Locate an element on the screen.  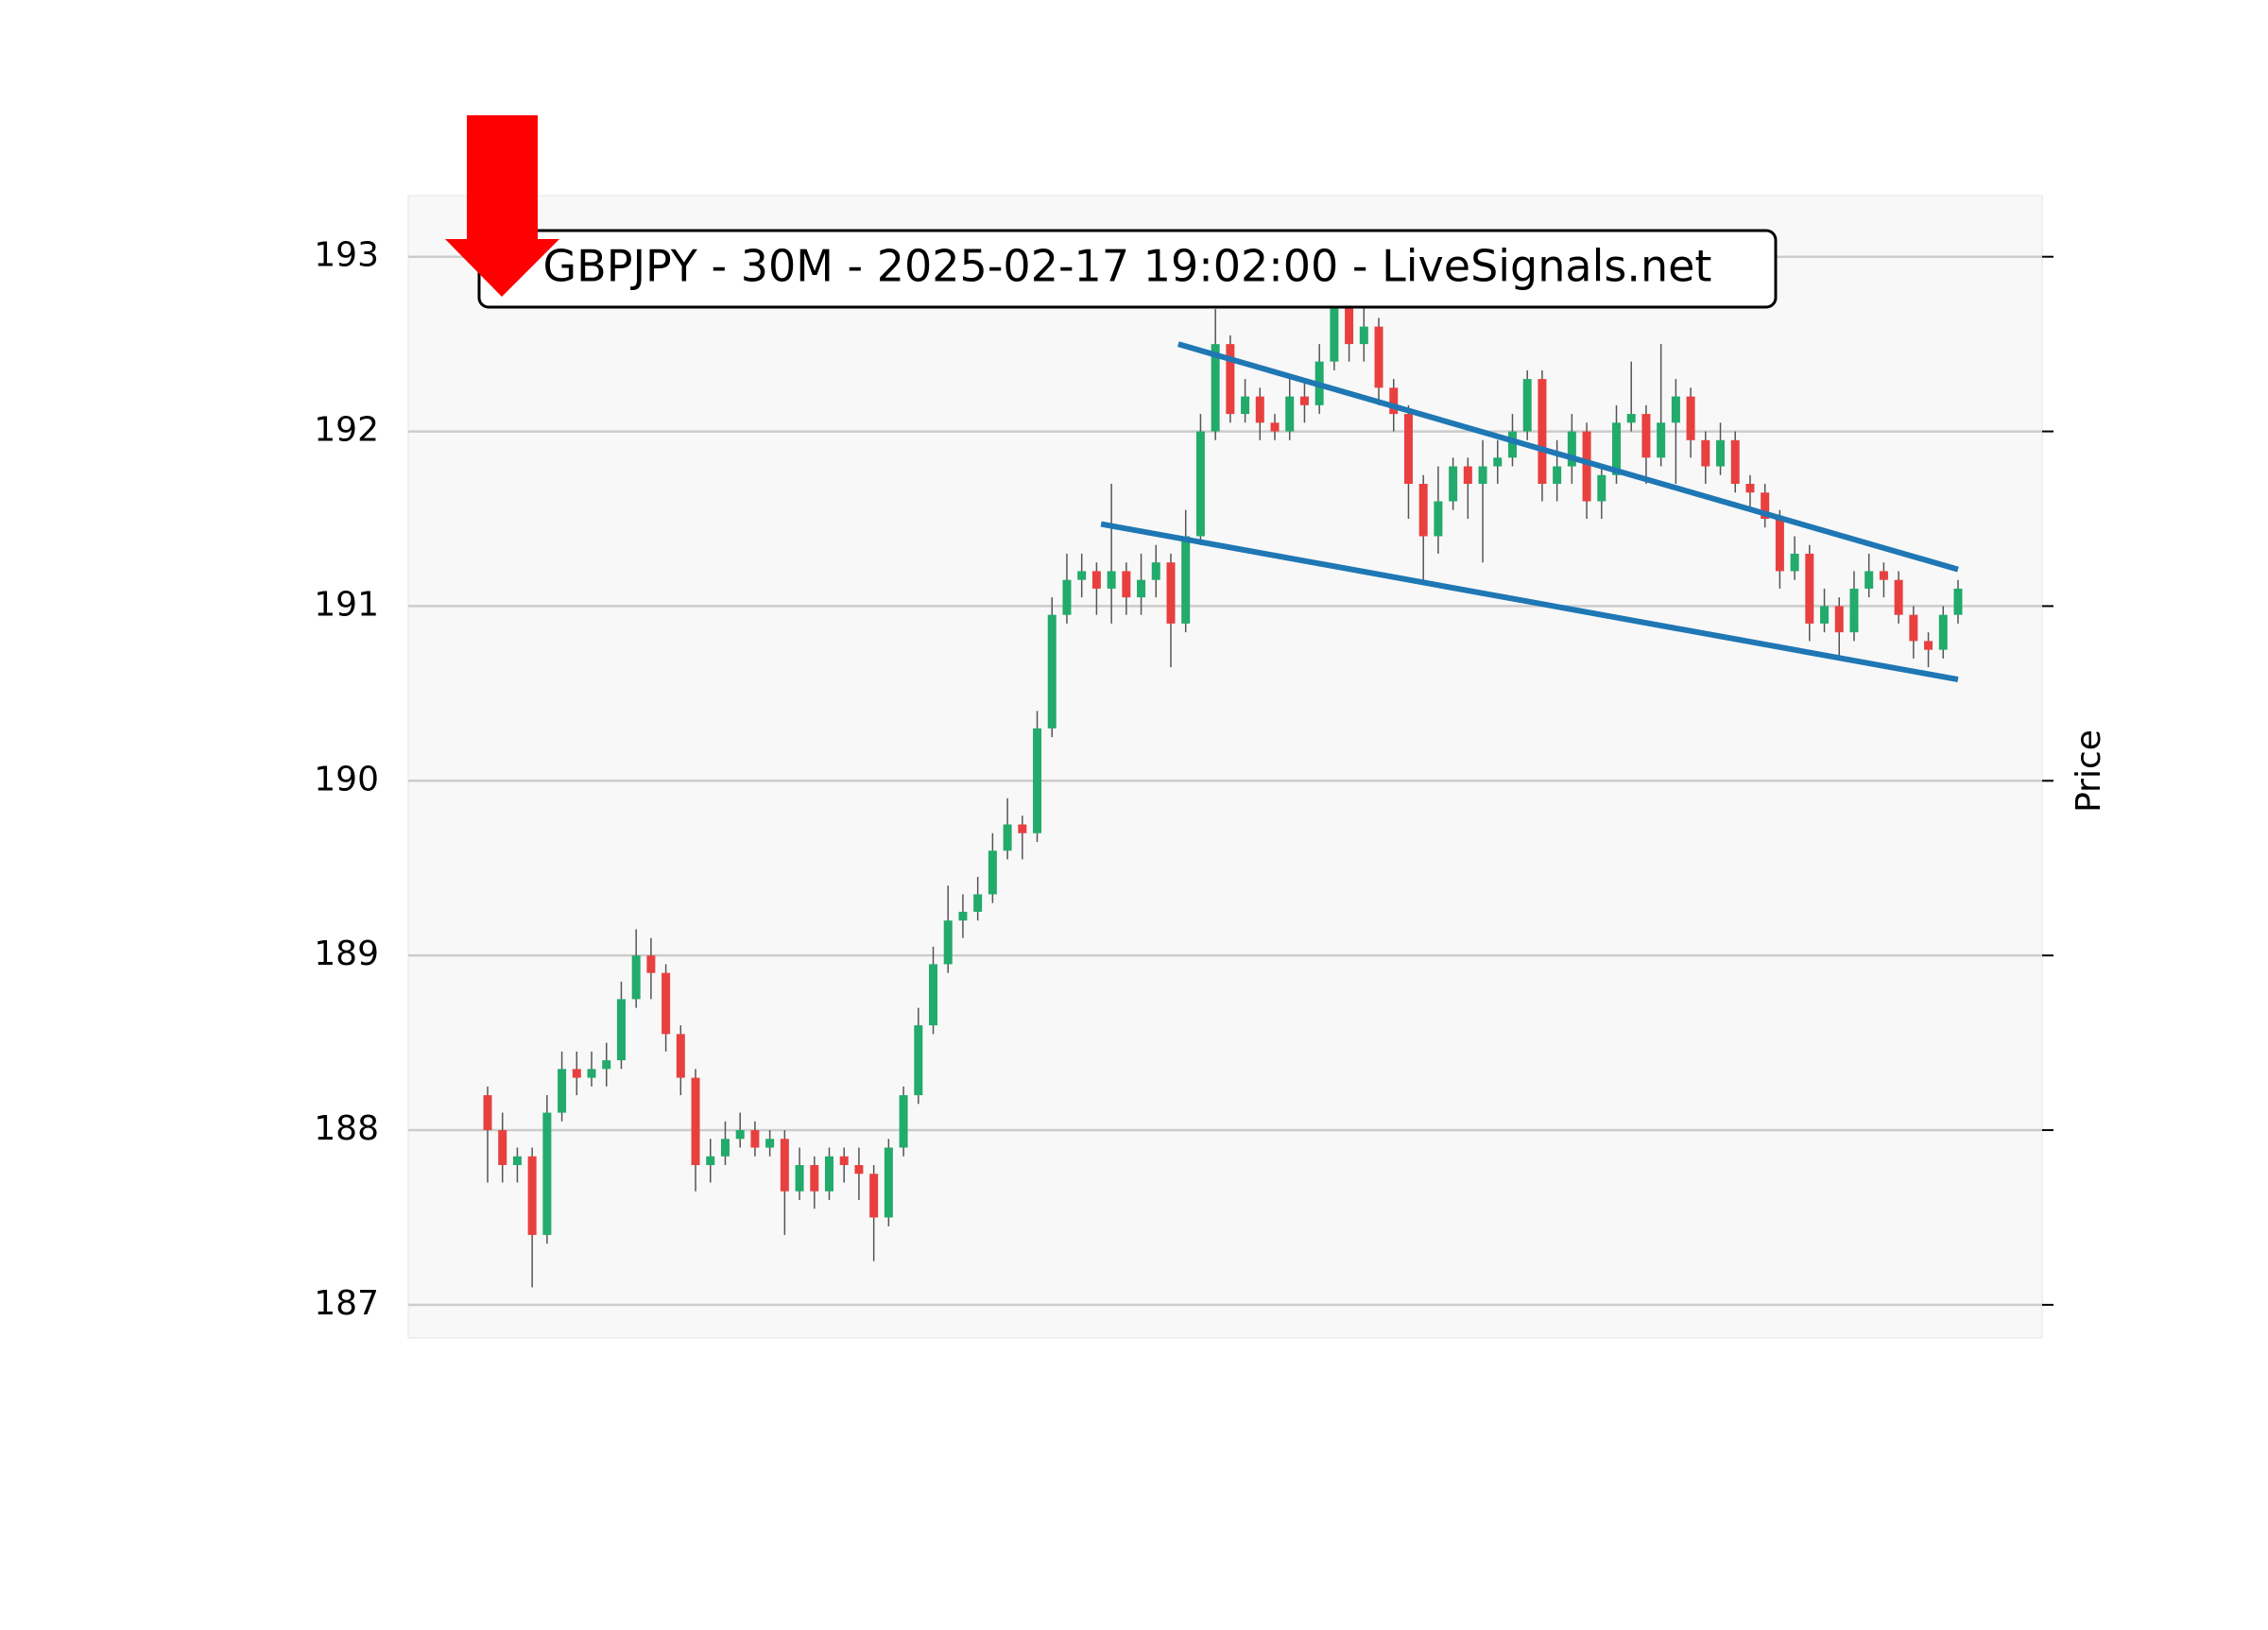
y-axis-label: Price is located at coordinates (2089, 771).